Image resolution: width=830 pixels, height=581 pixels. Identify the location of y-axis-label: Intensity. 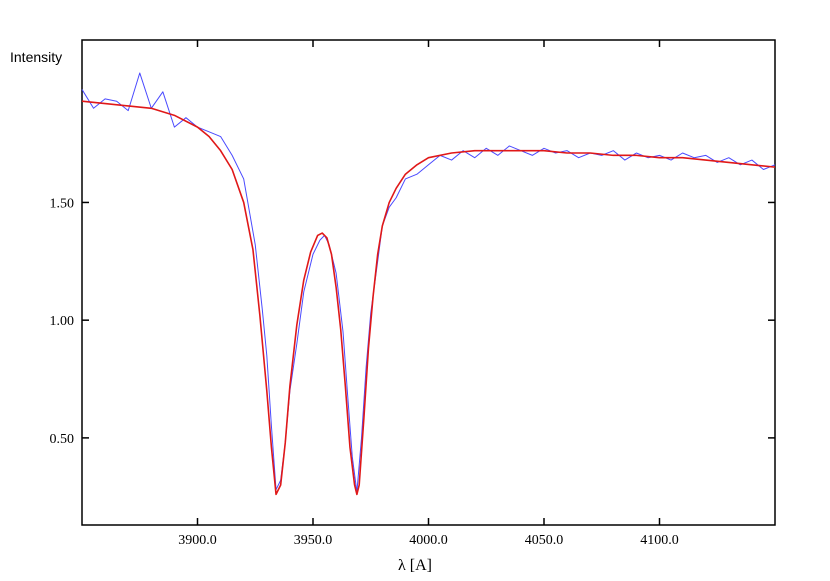
(36, 57).